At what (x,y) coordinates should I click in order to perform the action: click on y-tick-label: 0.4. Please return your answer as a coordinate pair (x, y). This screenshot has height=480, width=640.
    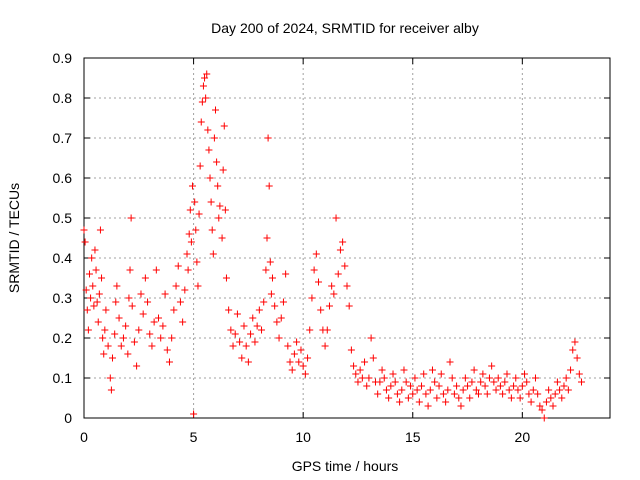
    Looking at the image, I should click on (63, 258).